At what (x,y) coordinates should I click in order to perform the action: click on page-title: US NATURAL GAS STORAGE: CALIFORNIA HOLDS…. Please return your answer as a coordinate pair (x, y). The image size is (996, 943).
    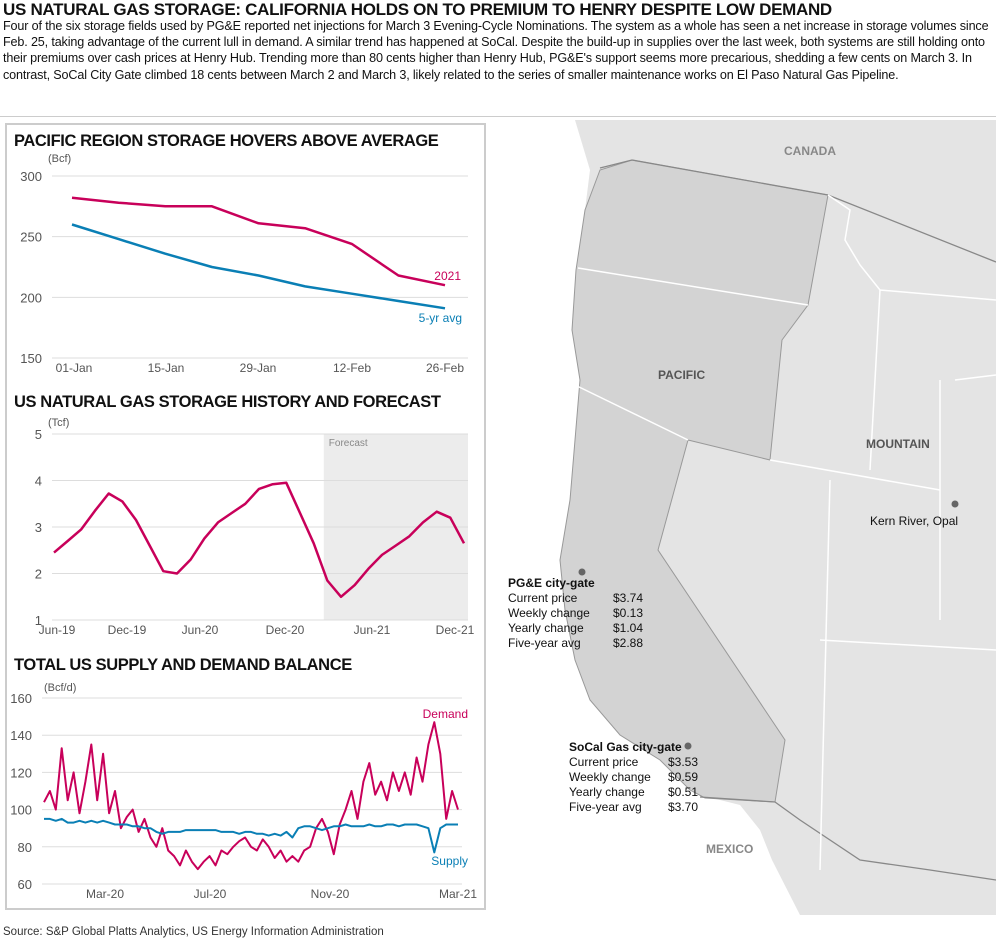
    Looking at the image, I should click on (417, 9).